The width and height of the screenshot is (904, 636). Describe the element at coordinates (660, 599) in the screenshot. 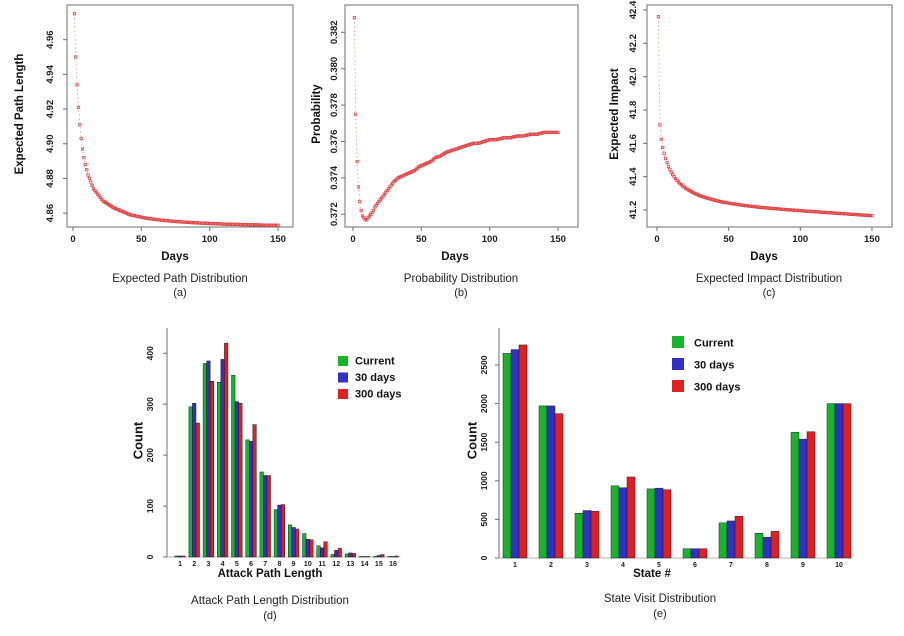

I see `state-visit-caption: State Visit Distribution` at that location.